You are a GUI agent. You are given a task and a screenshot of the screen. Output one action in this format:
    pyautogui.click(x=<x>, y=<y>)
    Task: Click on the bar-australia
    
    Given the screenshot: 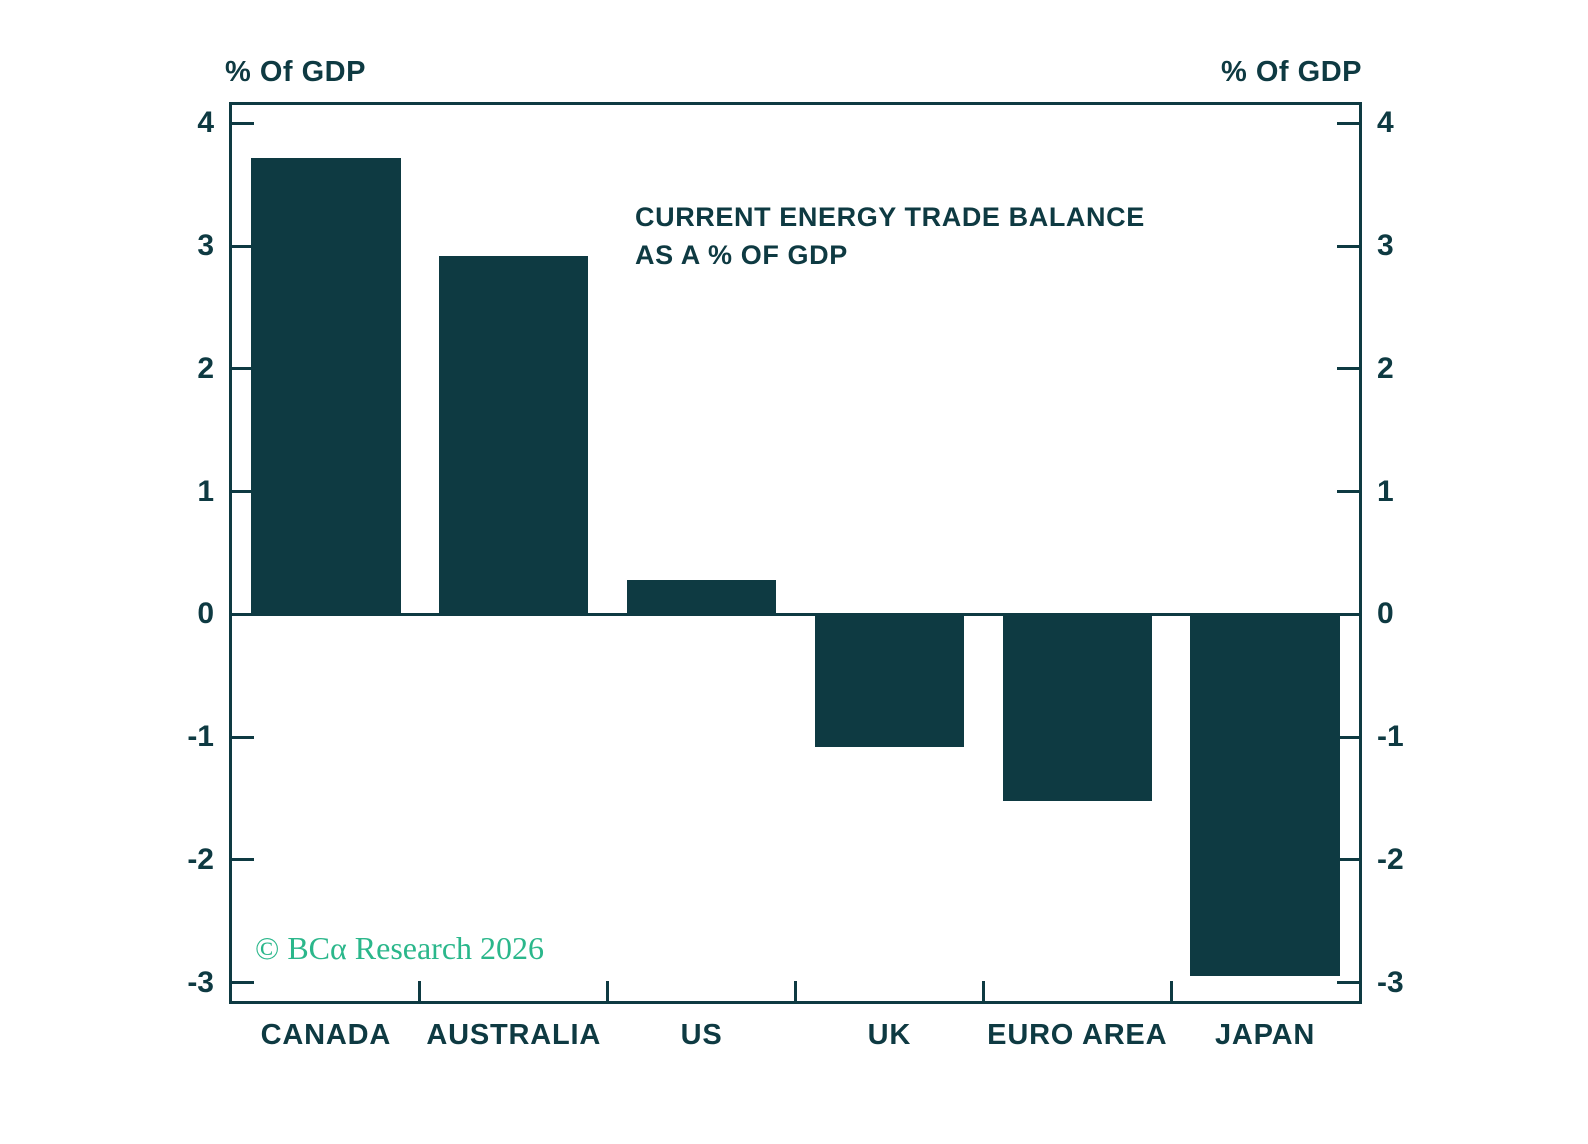 What is the action you would take?
    pyautogui.click(x=514, y=435)
    